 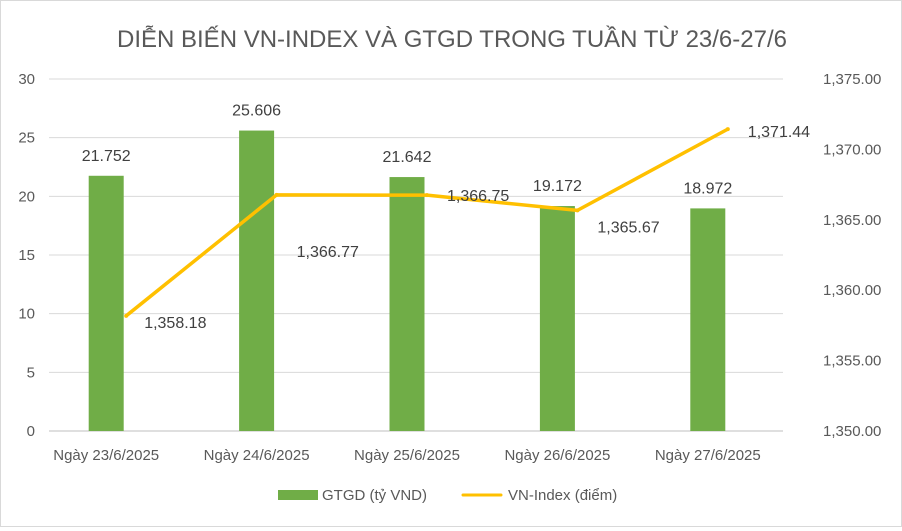 I want to click on x-tick-label: Ngày 25/6/2025, so click(x=407, y=455).